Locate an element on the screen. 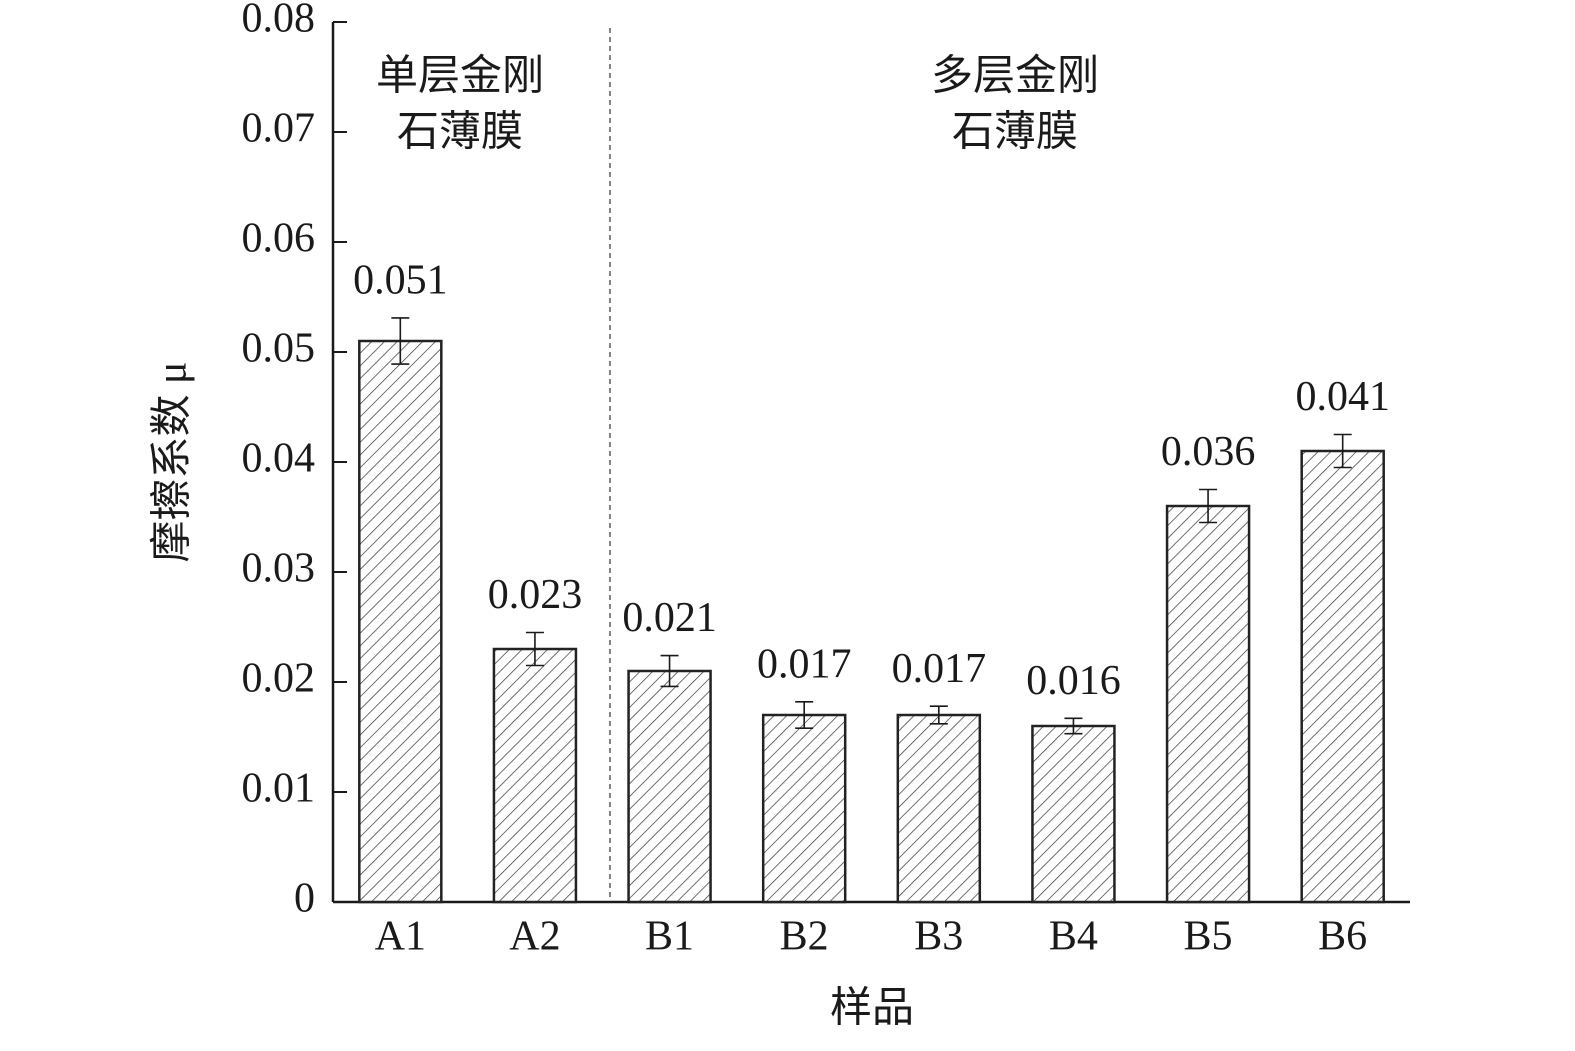 This screenshot has height=1051, width=1575. y-tick-label: 0.04 is located at coordinates (279, 459).